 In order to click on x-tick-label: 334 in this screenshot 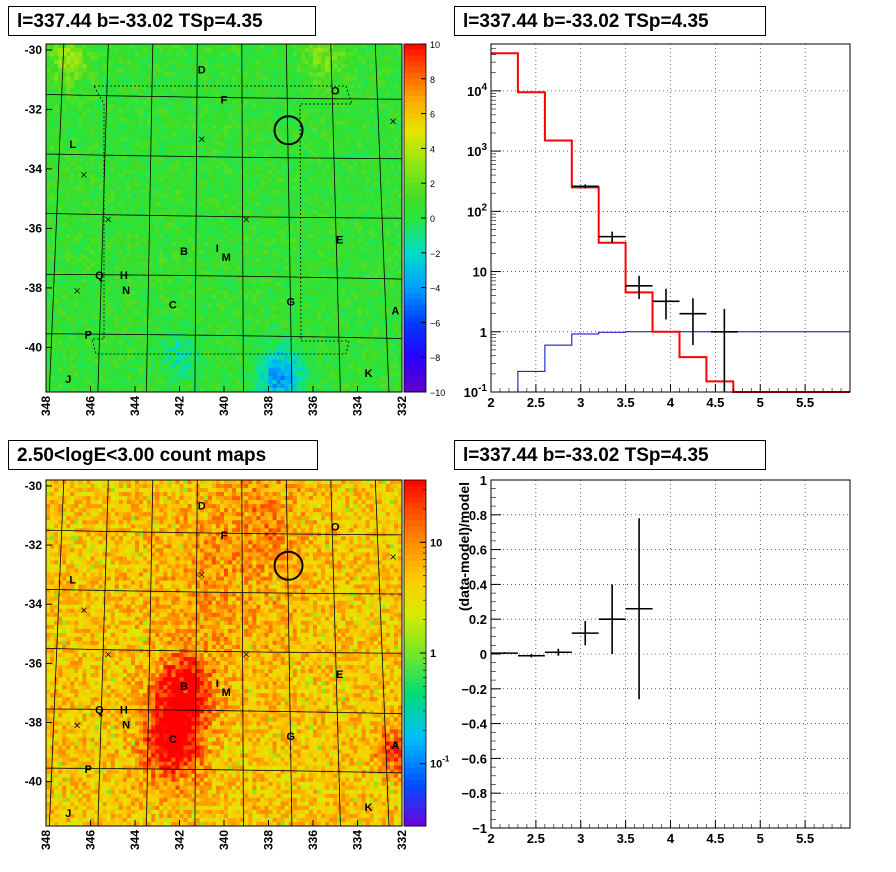, I will do `click(358, 840)`.